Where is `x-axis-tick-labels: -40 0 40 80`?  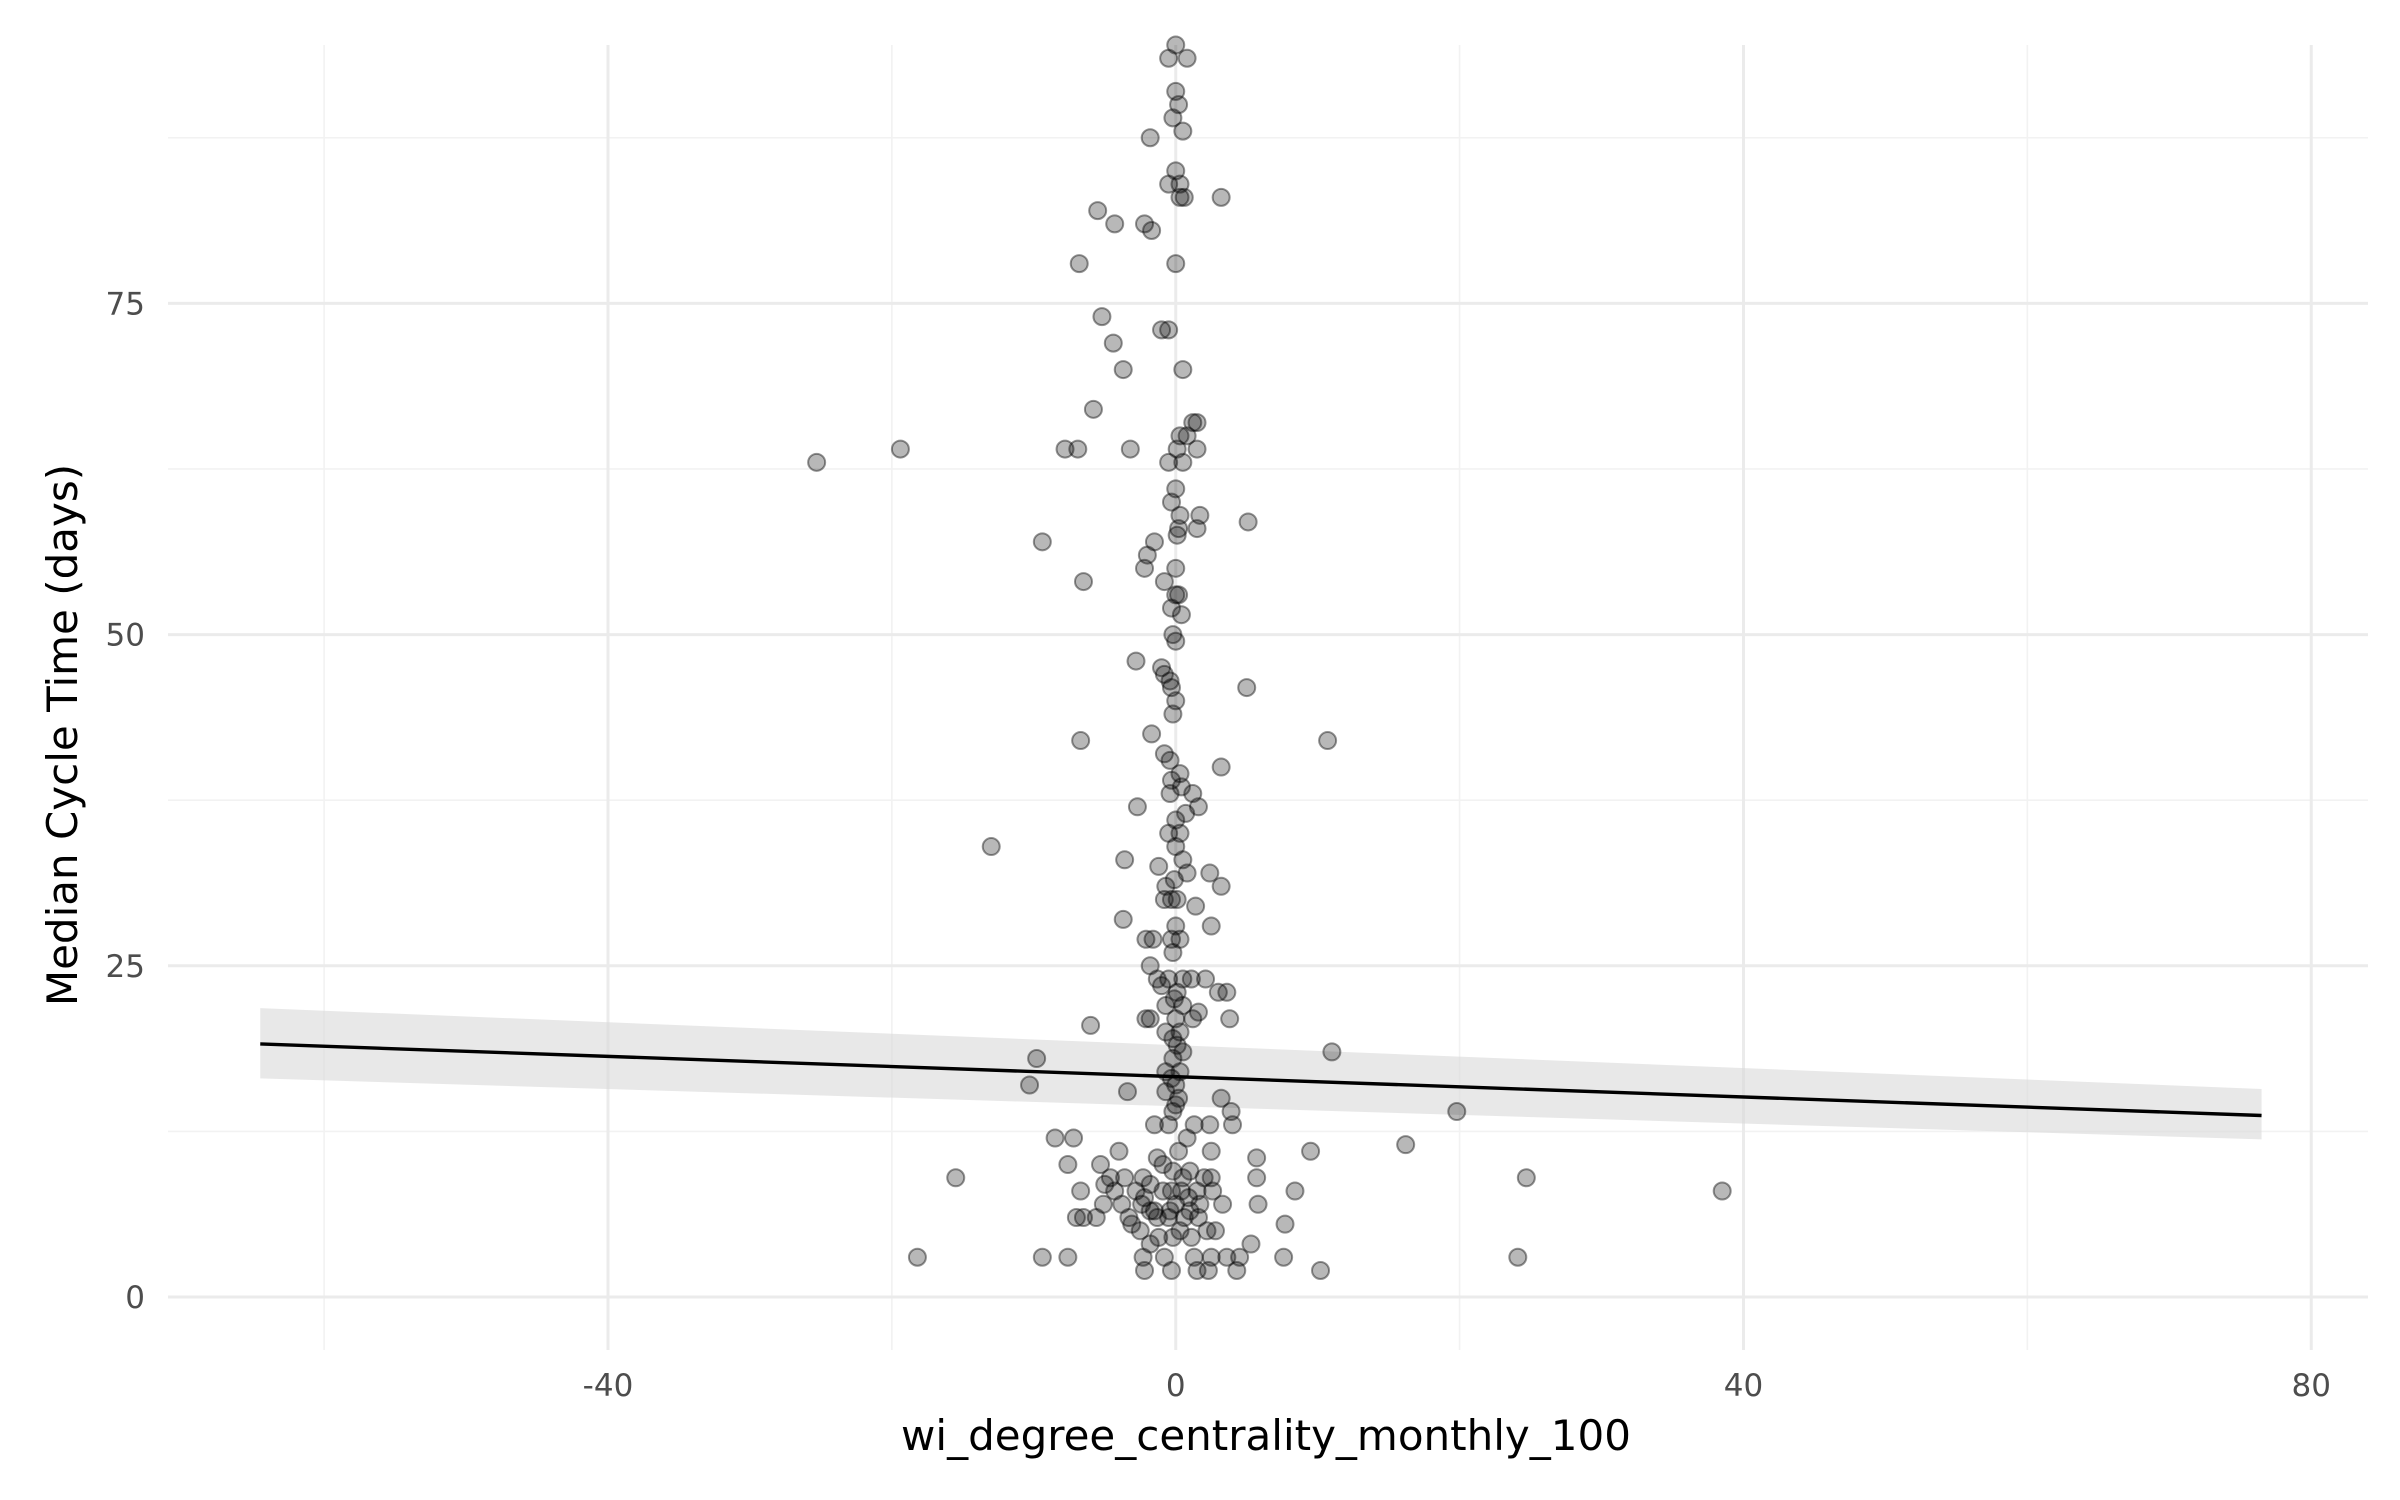
x-axis-tick-labels: -40 0 40 80 is located at coordinates (1457, 1386).